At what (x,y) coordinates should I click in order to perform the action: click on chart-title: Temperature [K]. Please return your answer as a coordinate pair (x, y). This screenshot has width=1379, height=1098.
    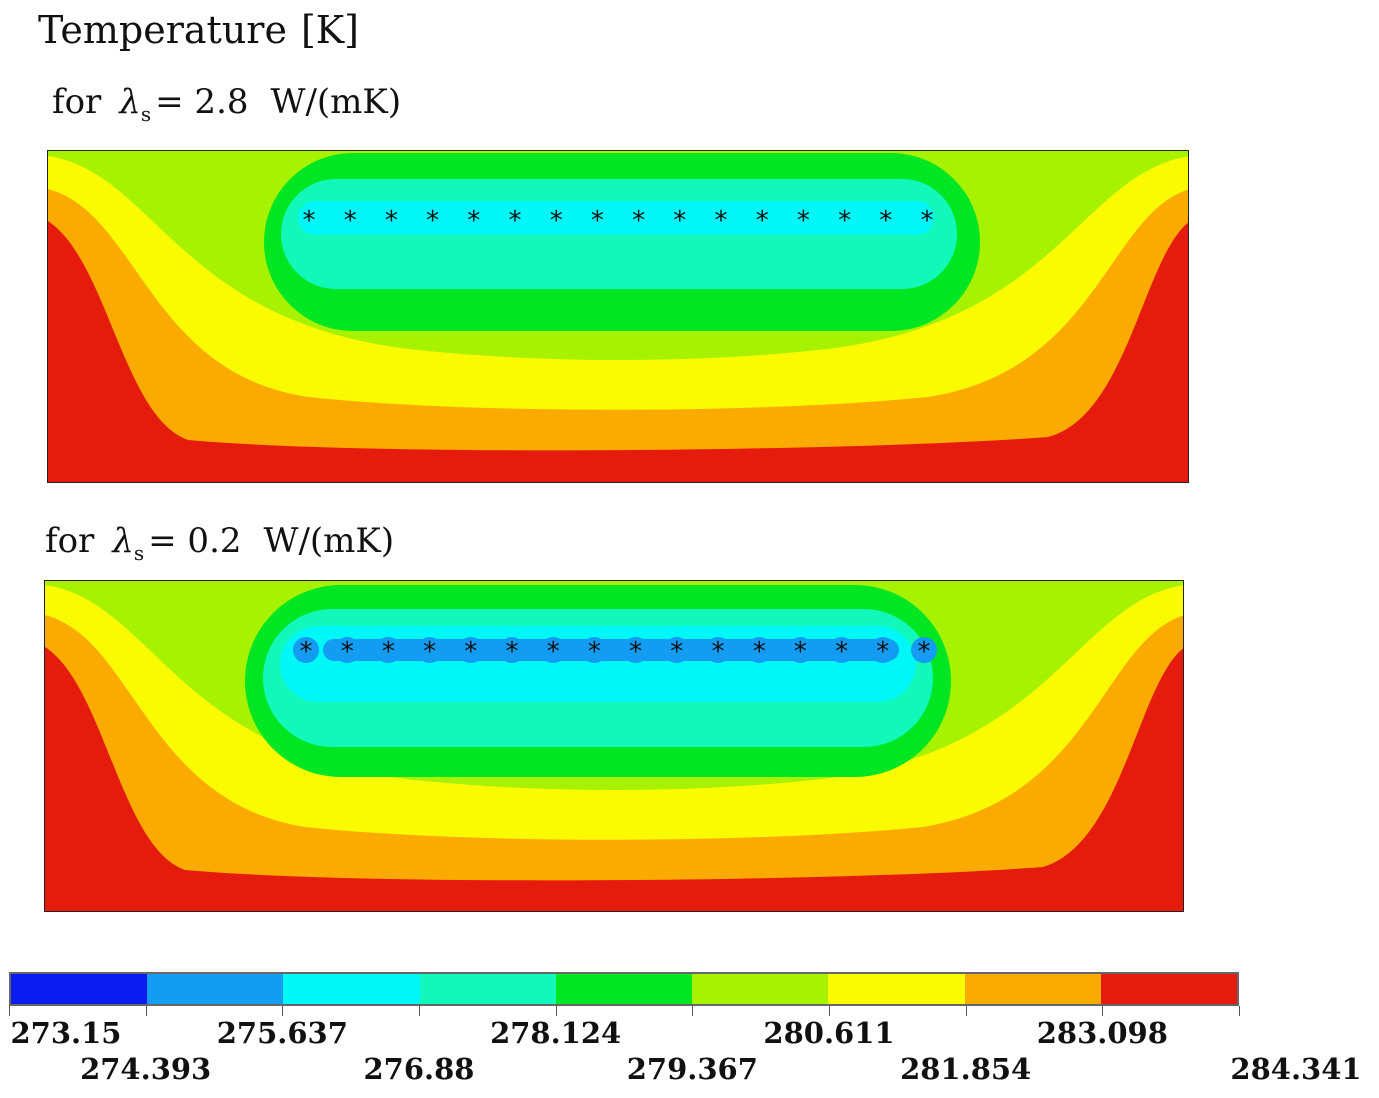
    Looking at the image, I should click on (198, 30).